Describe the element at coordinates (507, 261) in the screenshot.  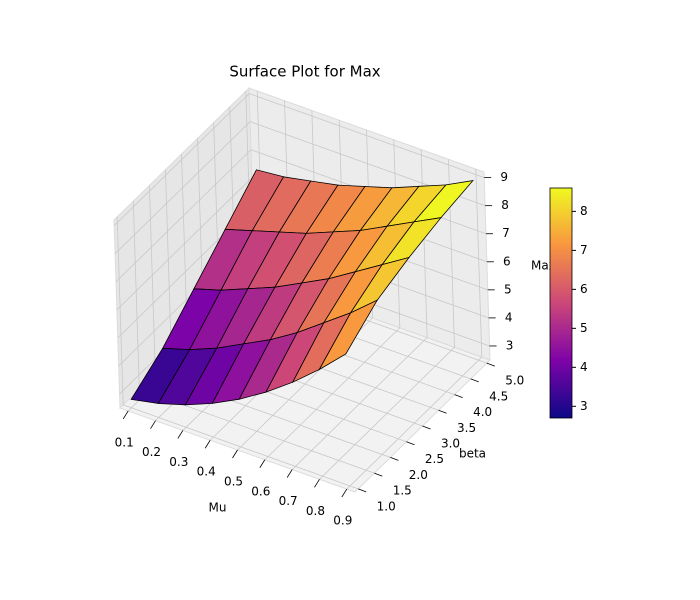
I see `z-tick-label: 6` at that location.